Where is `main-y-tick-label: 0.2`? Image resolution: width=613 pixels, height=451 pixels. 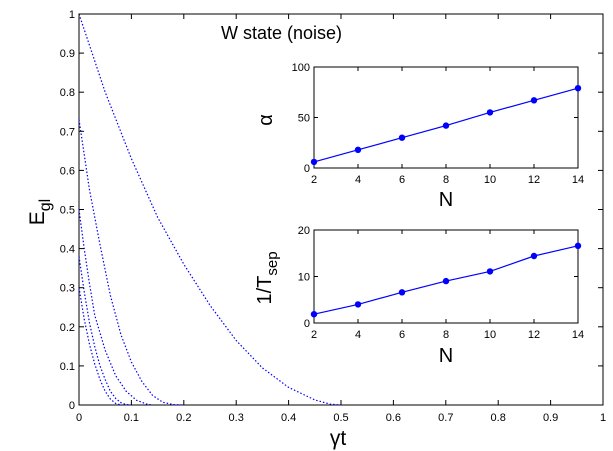
main-y-tick-label: 0.2 is located at coordinates (67, 328).